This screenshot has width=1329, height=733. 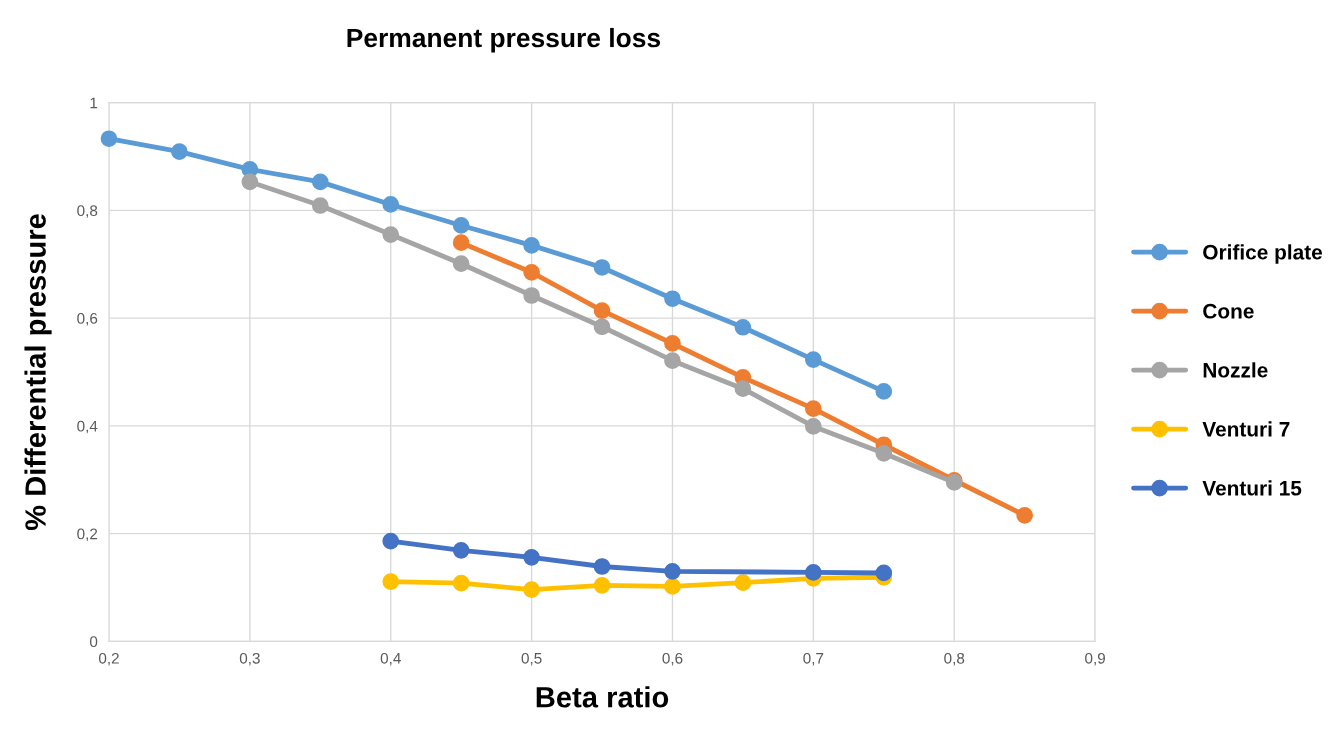 I want to click on legend-label: Venturi 7, so click(x=1246, y=429).